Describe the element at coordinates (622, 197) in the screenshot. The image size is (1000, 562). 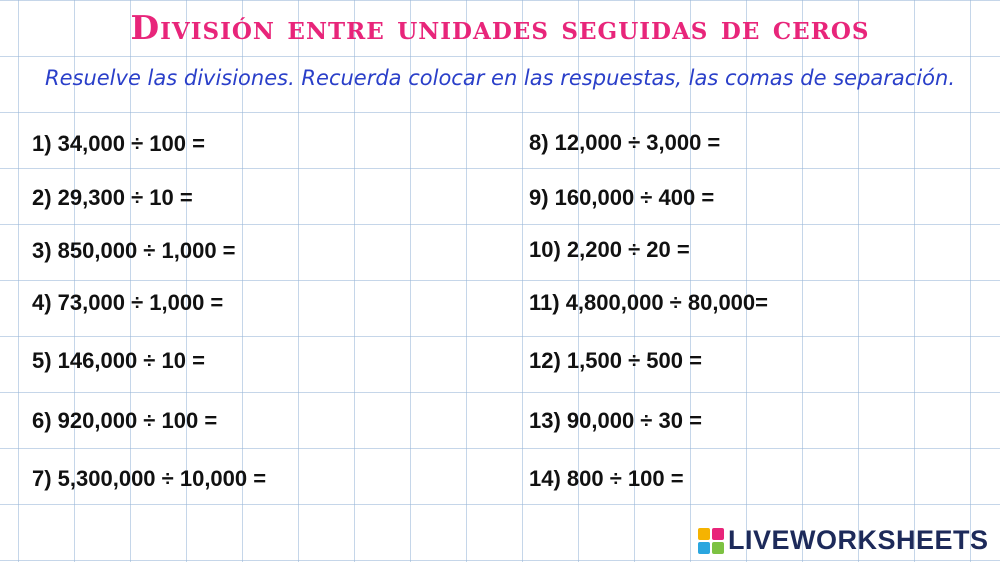
I see `problem-9: 9) 160,000 ÷ 400 =` at that location.